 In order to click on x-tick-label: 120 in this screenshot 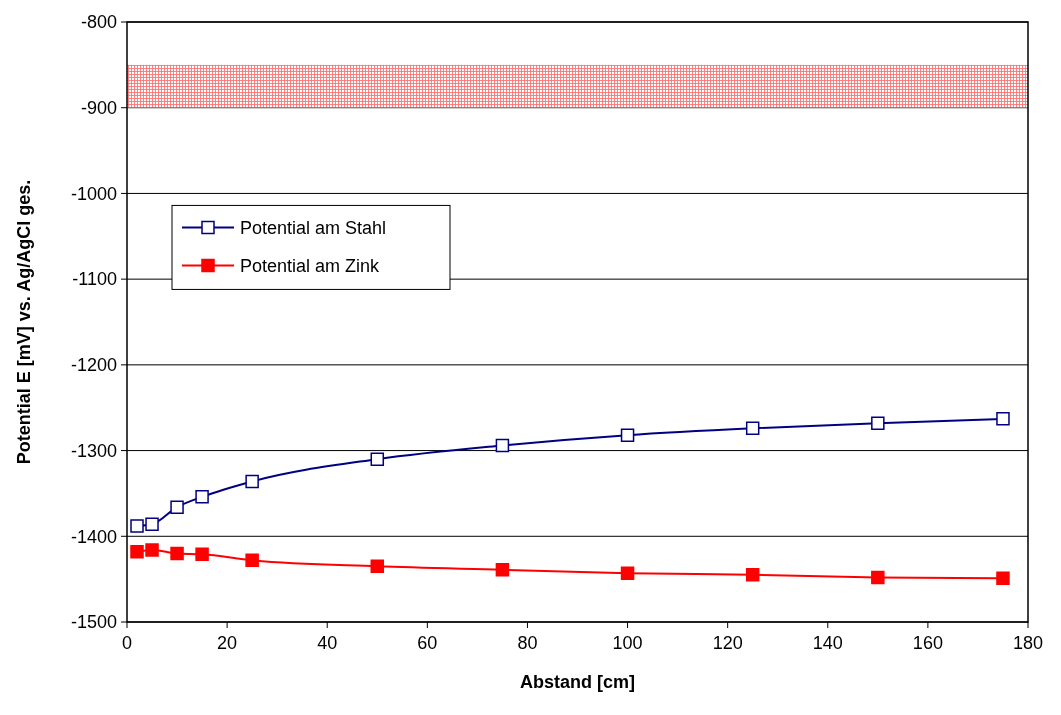, I will do `click(727, 643)`.